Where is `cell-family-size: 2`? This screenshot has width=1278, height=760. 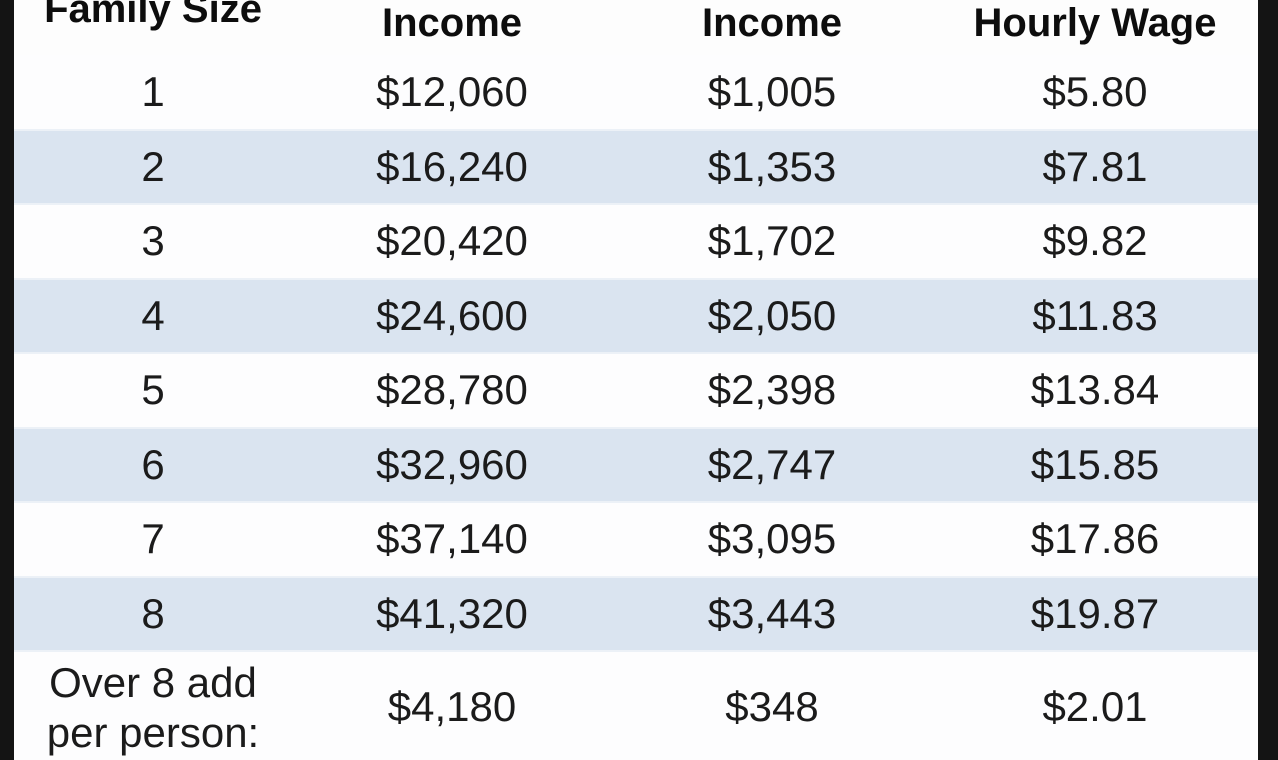
cell-family-size: 2 is located at coordinates (153, 166).